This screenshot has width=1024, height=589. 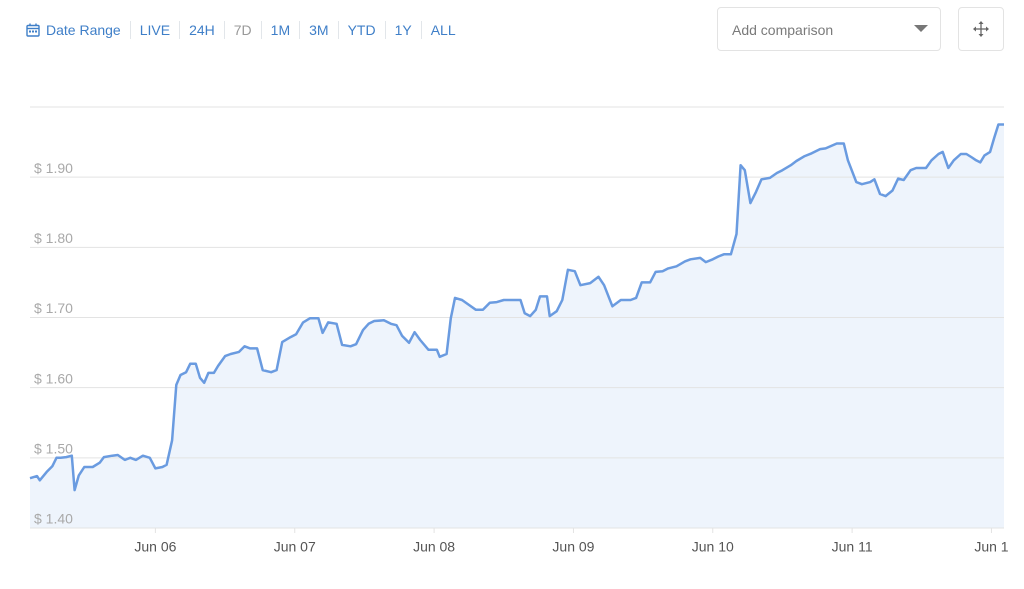 I want to click on toolbar: Date Range LIVE 24H 7D 1M 3M YTD 1Y ALL, so click(x=245, y=30).